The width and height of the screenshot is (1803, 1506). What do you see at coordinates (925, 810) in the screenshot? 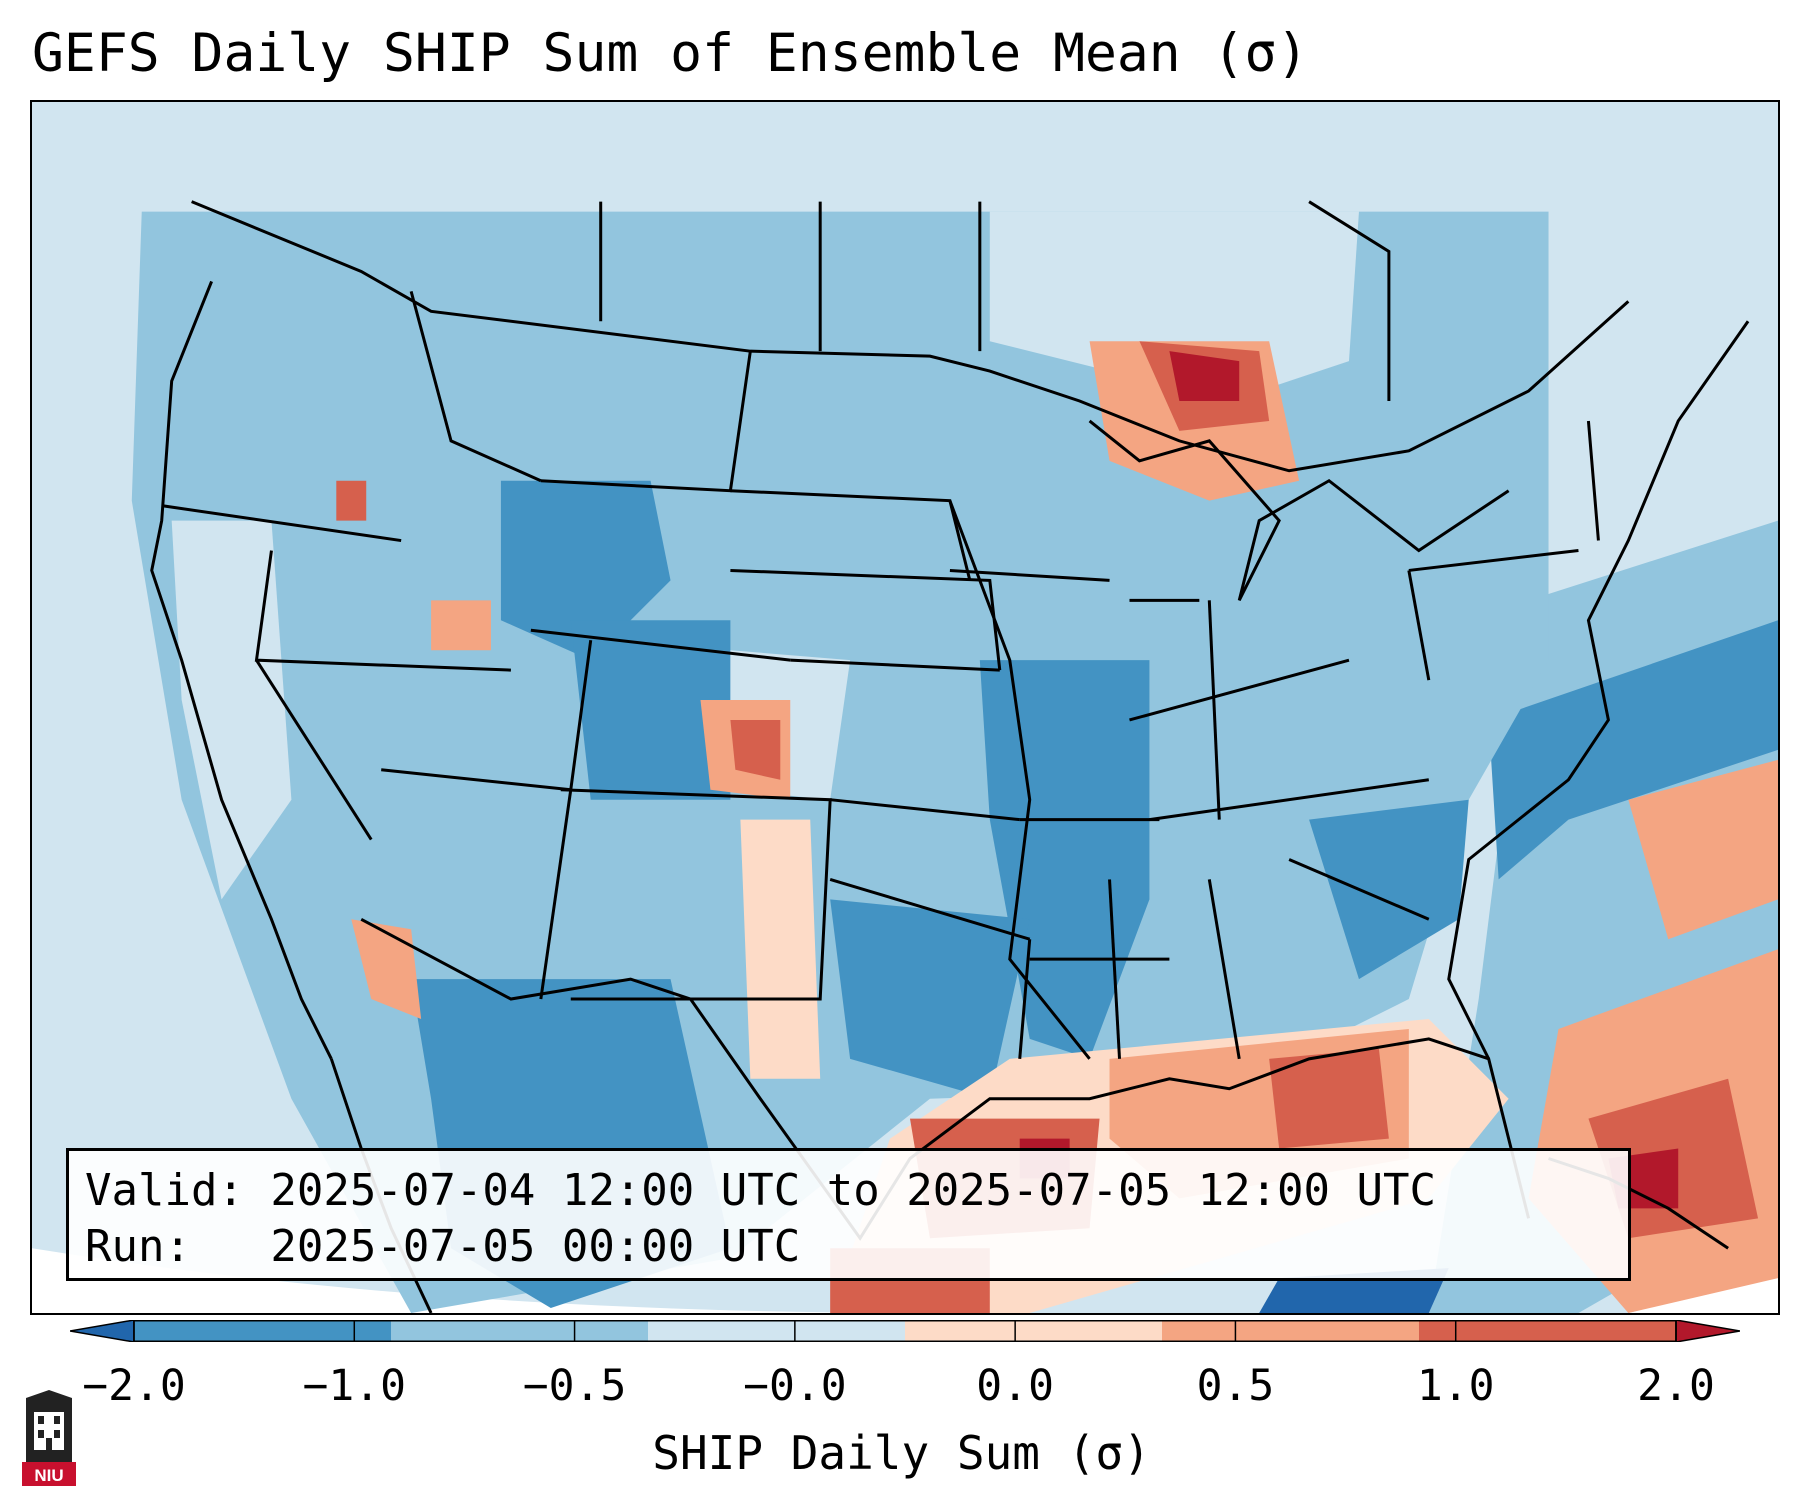
I see `border-ks-ok` at bounding box center [925, 810].